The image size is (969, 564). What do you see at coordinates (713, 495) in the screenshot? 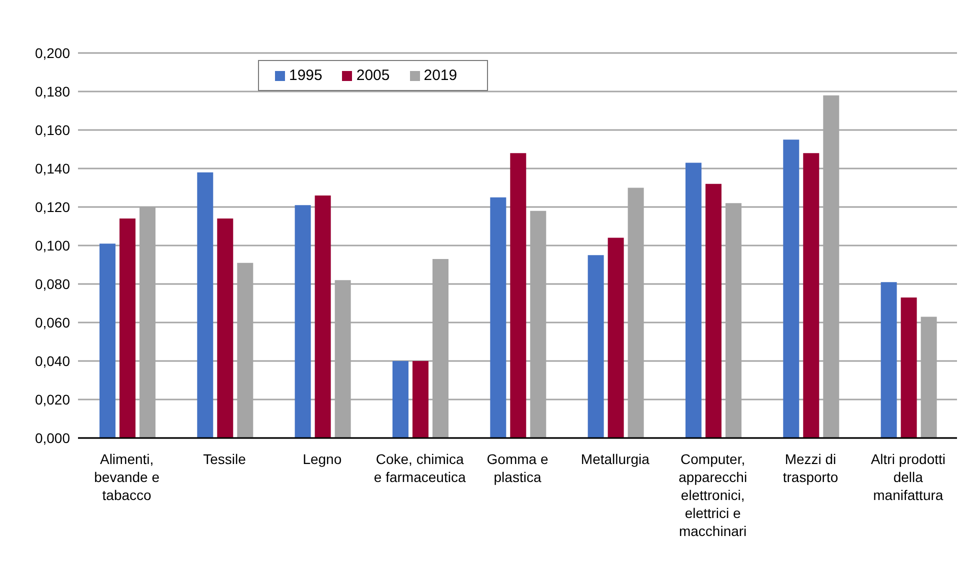
I see `x-tick-label: Computer, apparecchi elettronici, elettrici e macchinari` at bounding box center [713, 495].